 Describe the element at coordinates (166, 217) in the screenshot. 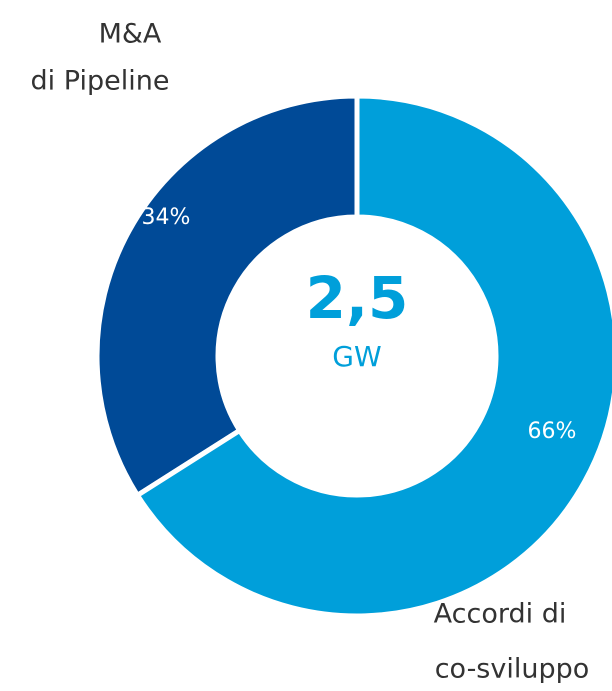

I see `value-label: 34%` at that location.